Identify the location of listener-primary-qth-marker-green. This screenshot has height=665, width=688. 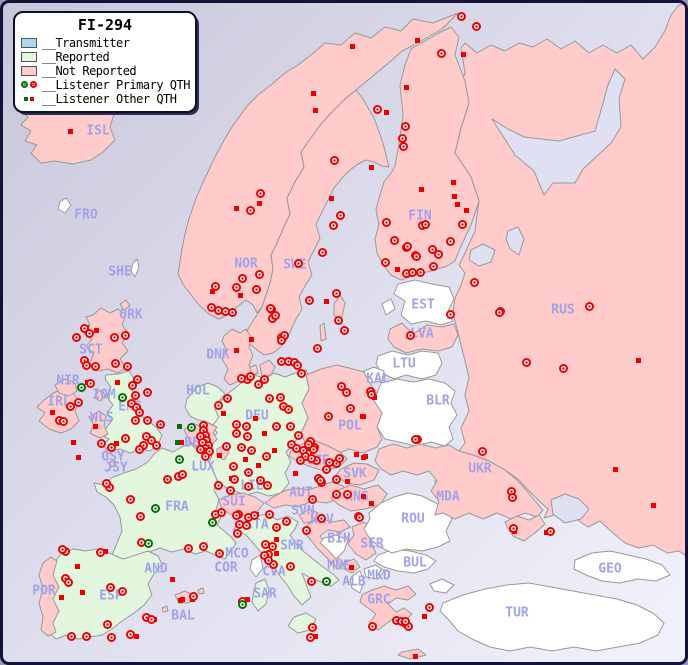
(191, 427).